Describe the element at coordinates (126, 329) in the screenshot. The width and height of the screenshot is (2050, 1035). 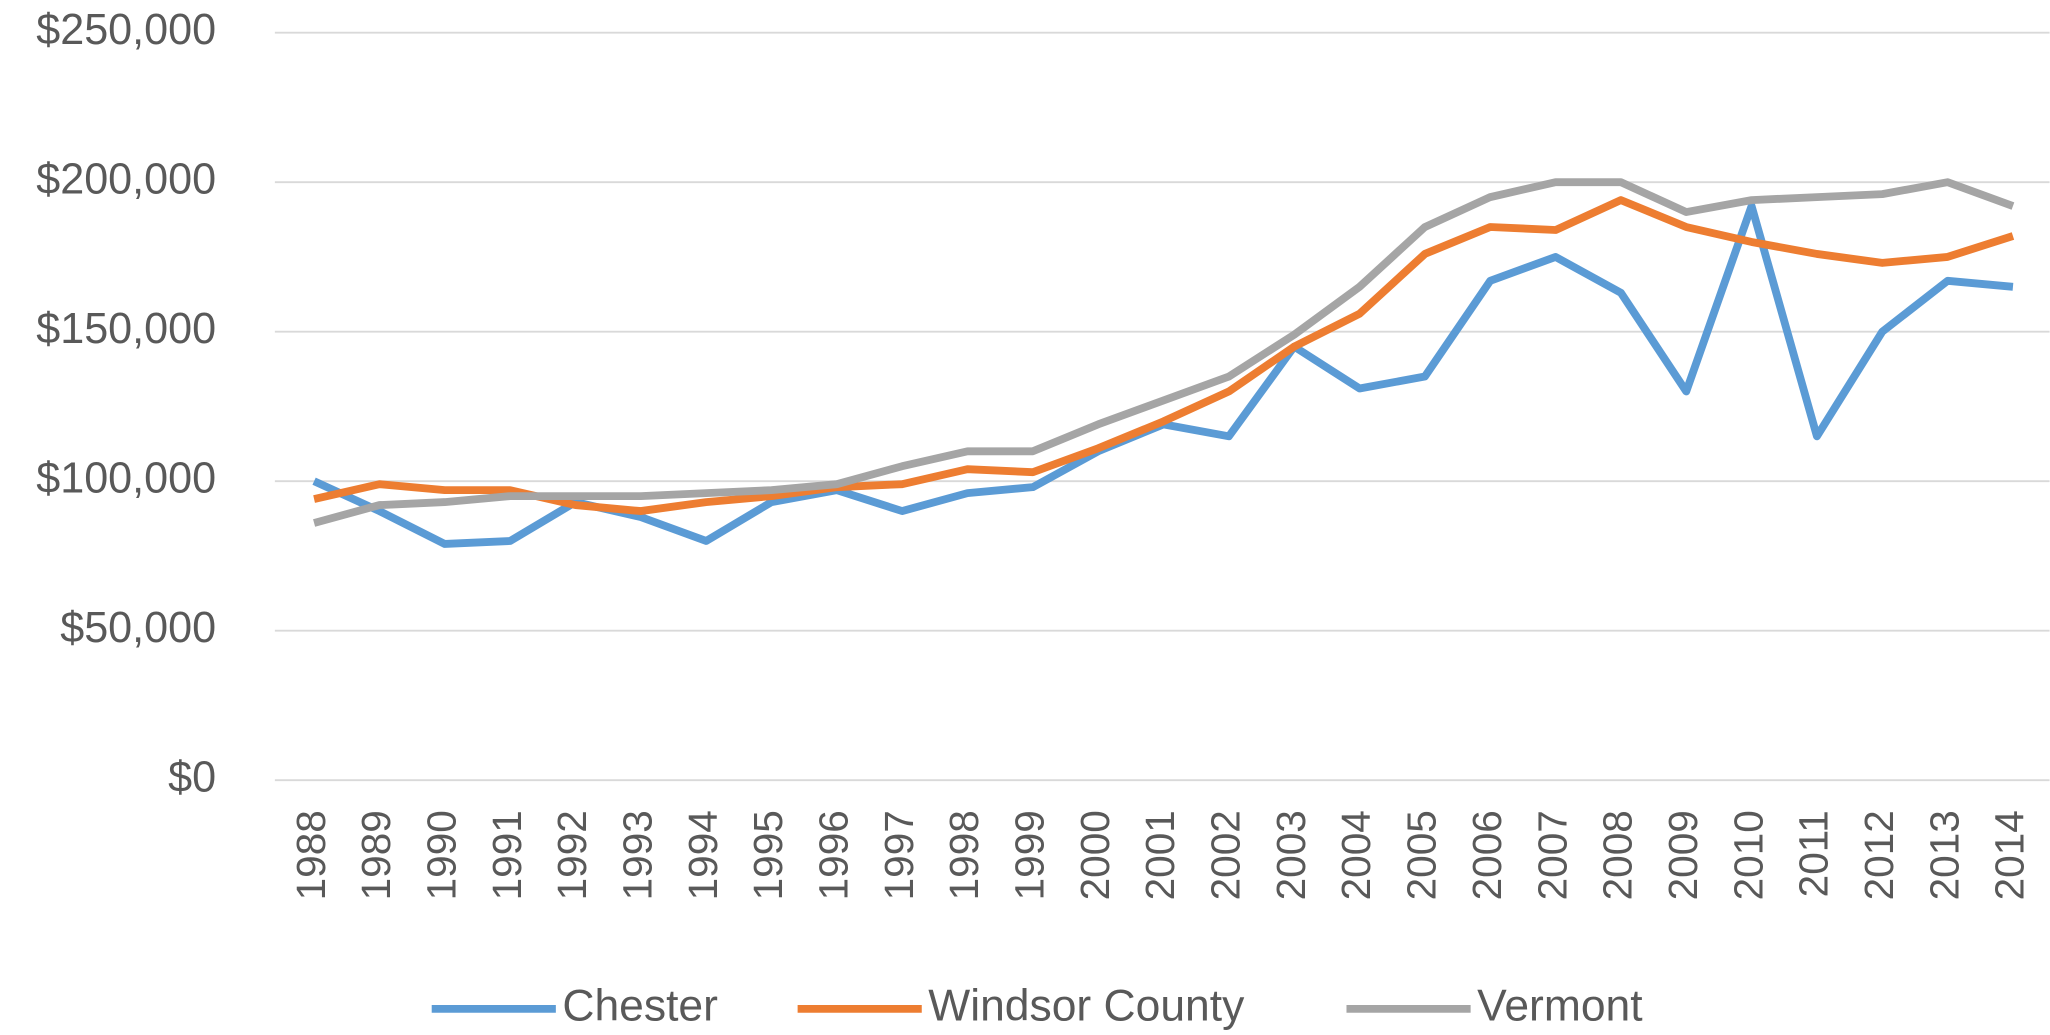
I see `y-tick-label: $150,000` at that location.